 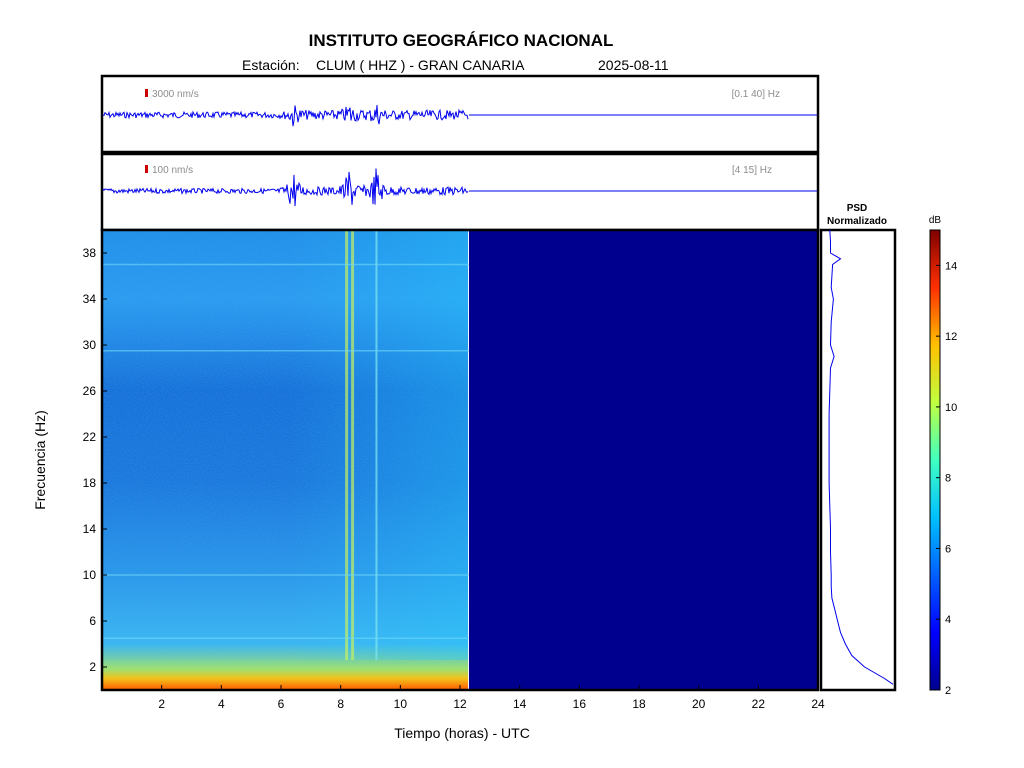 What do you see at coordinates (281, 704) in the screenshot?
I see `x-tick-label: 6` at bounding box center [281, 704].